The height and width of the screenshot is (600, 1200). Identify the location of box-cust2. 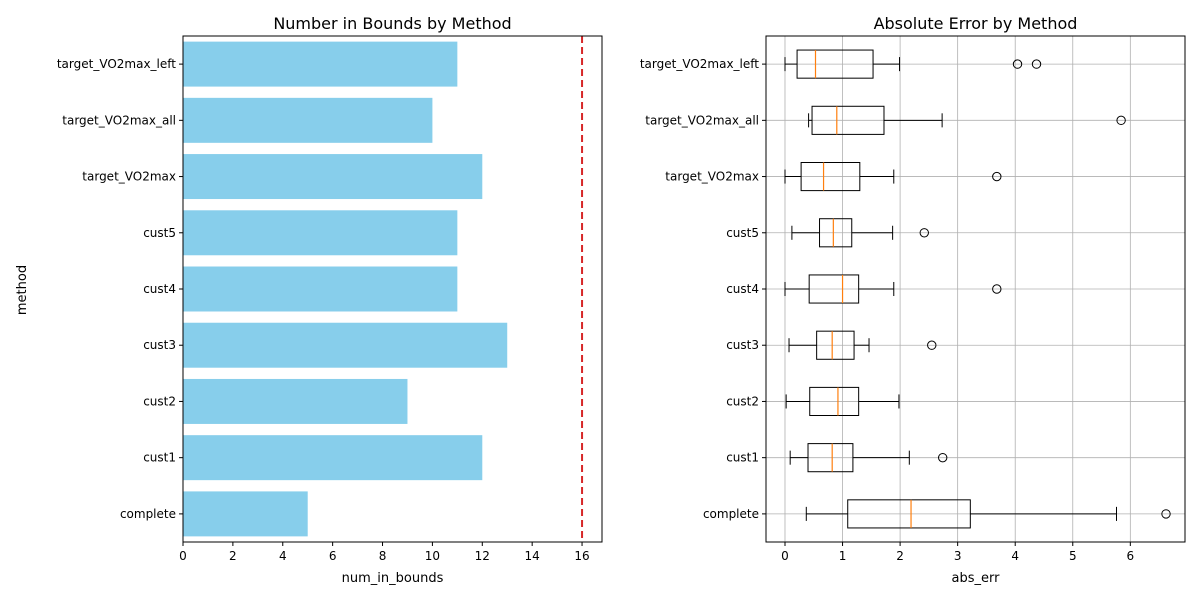
(842, 401).